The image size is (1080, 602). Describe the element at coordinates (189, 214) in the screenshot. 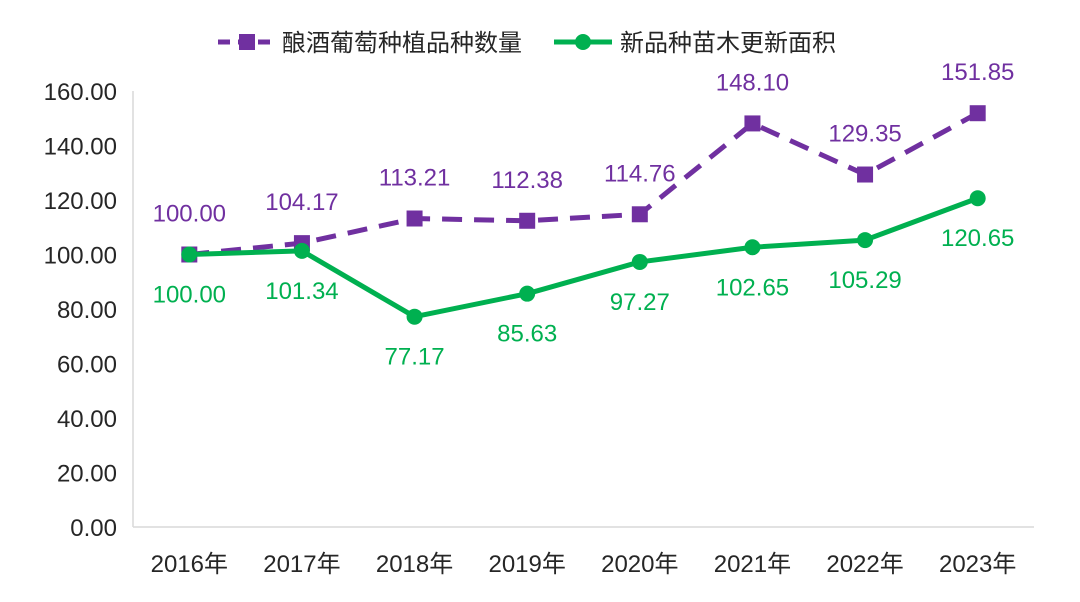

I see `data-label-variety-count: 100.00` at that location.